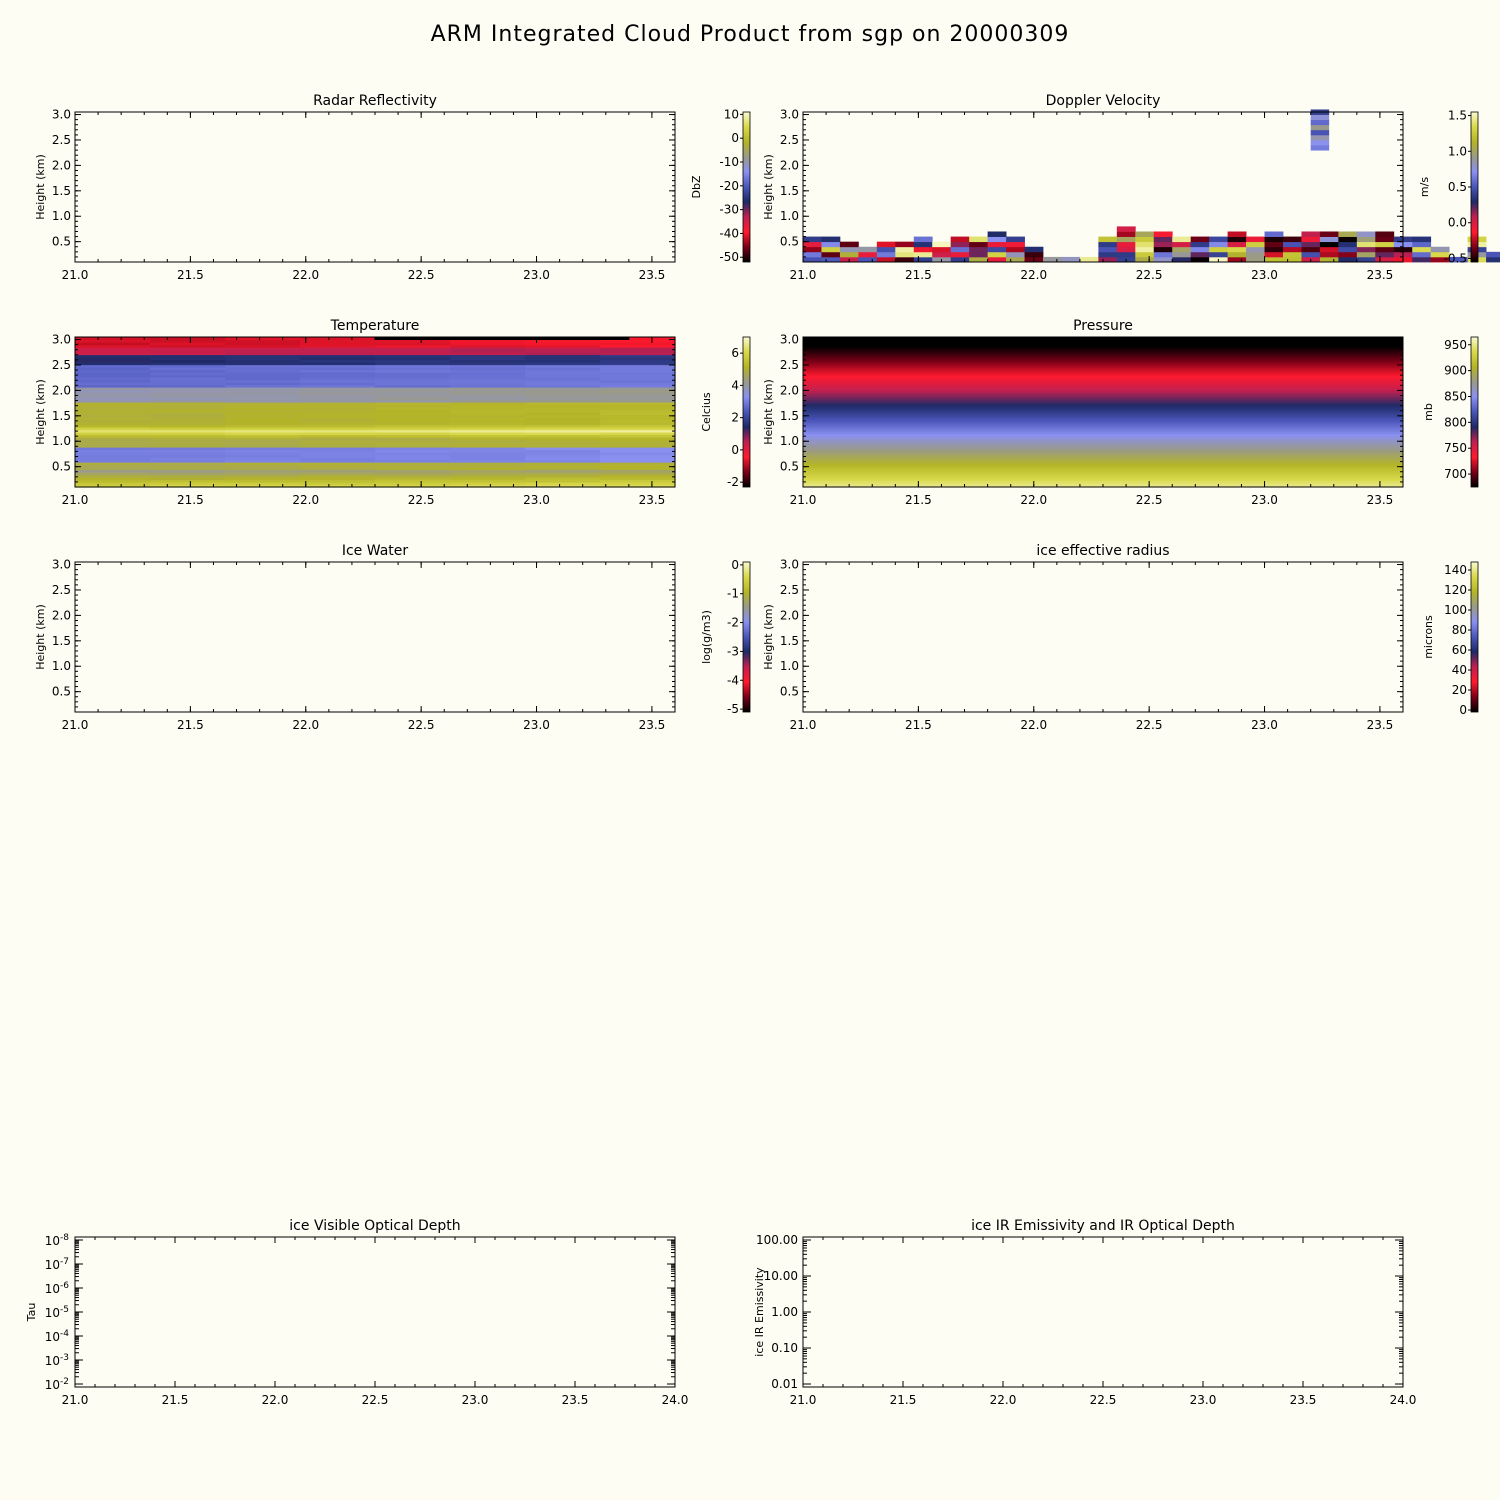 This screenshot has height=1500, width=1500. Describe the element at coordinates (375, 101) in the screenshot. I see `panel-title: Radar Reflectivity` at that location.